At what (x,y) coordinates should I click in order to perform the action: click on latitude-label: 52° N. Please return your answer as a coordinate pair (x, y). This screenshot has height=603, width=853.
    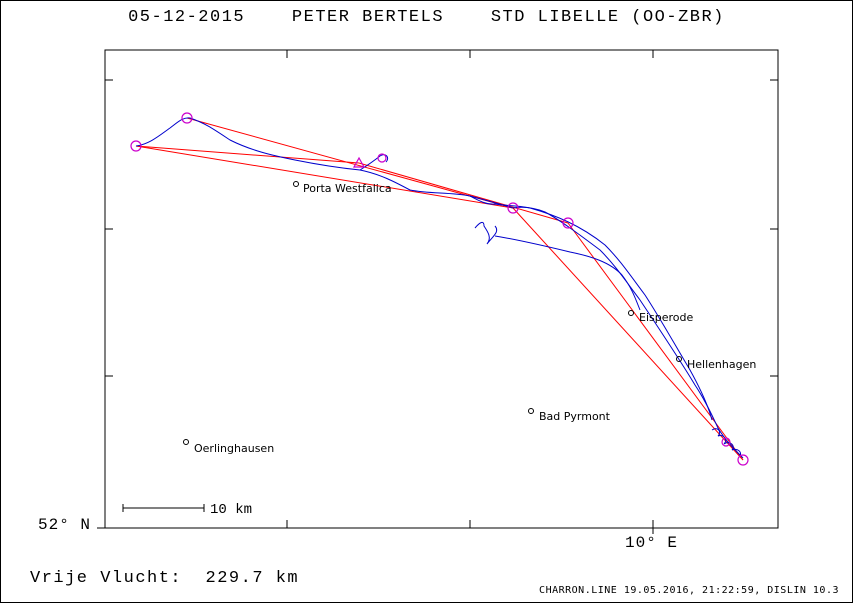
    Looking at the image, I should click on (65, 525).